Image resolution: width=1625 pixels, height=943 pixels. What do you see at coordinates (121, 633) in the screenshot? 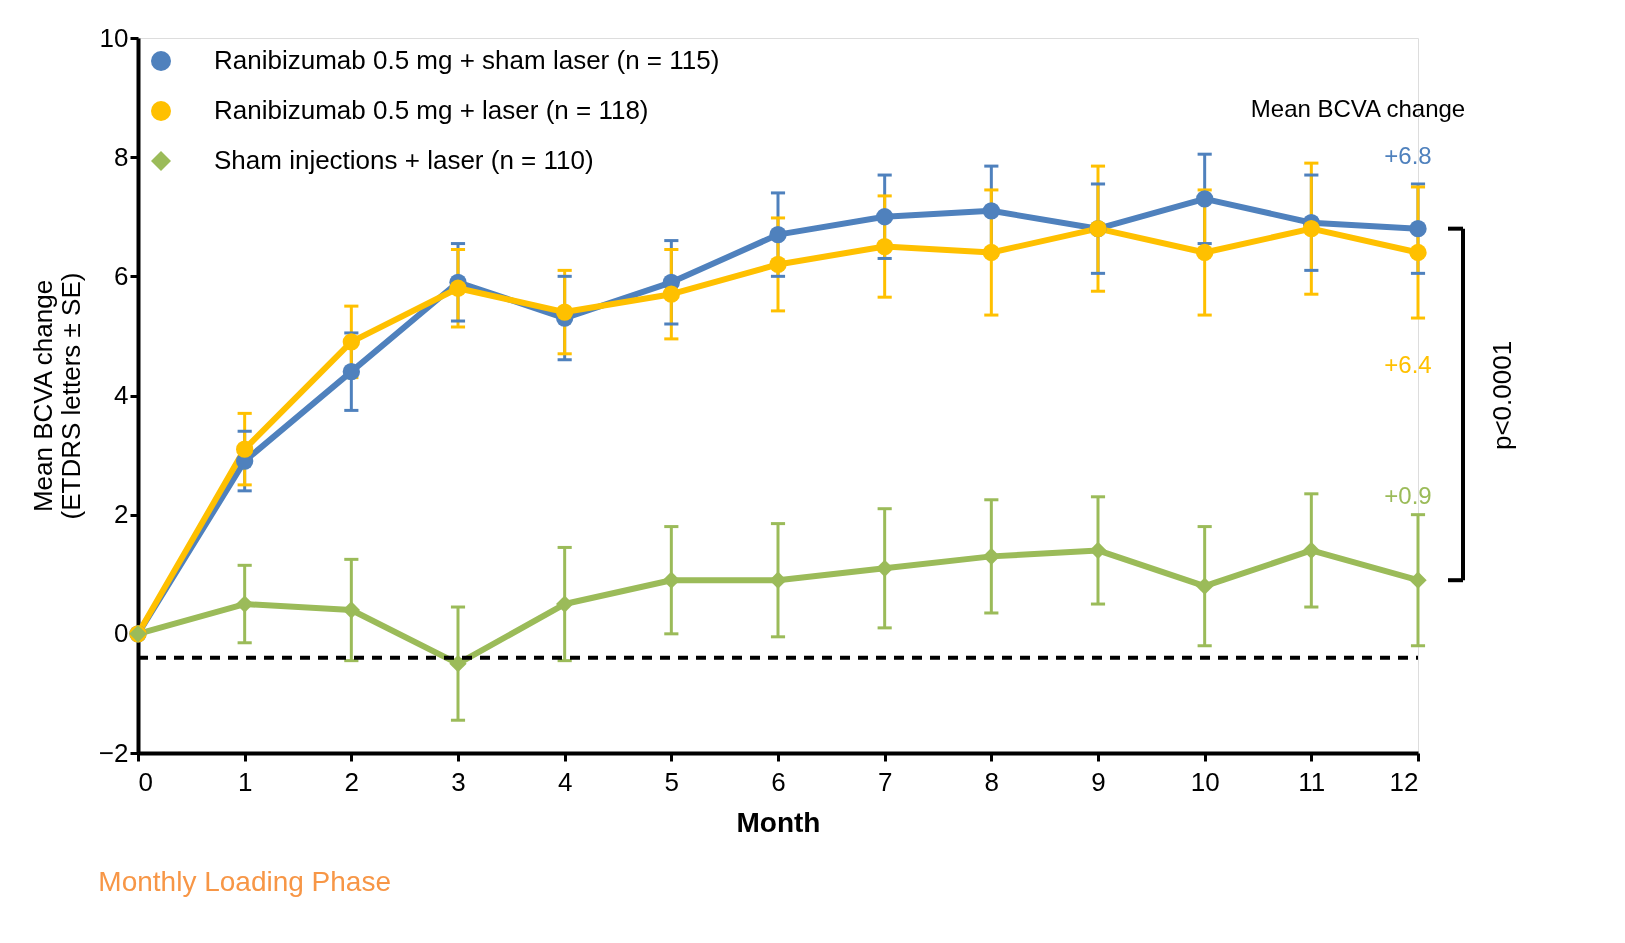
I see `y-tick-label: 0` at bounding box center [121, 633].